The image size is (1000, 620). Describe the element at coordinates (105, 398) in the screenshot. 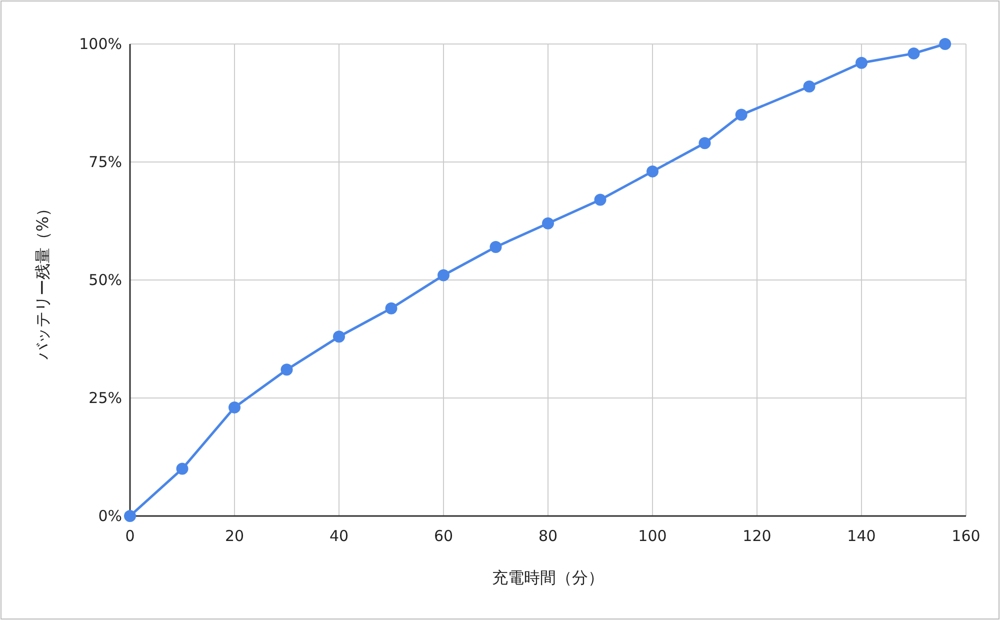

I see `y-tick-label: 25%` at that location.